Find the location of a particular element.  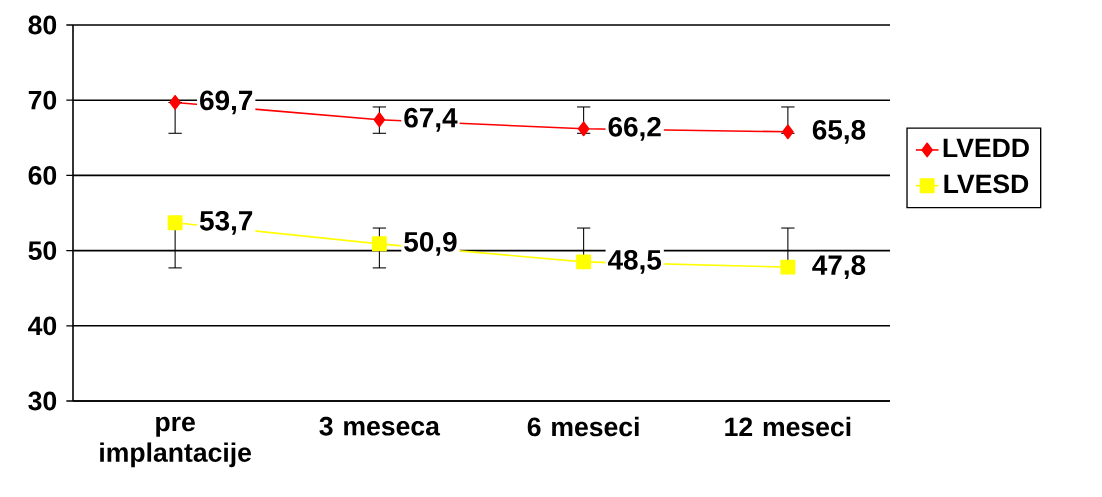

data-label: 53,7 is located at coordinates (226, 222).